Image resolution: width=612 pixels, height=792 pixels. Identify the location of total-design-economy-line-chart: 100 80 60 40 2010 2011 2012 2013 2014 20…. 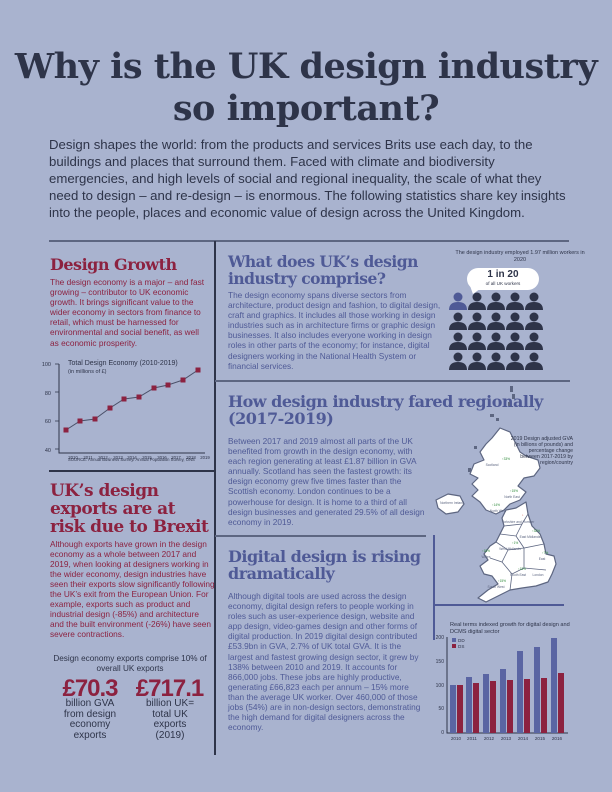
(126, 411).